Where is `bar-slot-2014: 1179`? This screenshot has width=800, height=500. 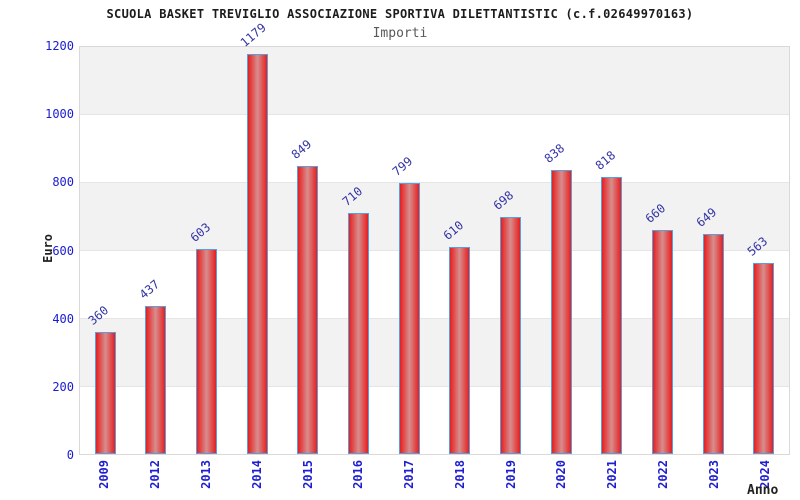 bar-slot-2014: 1179 is located at coordinates (257, 237).